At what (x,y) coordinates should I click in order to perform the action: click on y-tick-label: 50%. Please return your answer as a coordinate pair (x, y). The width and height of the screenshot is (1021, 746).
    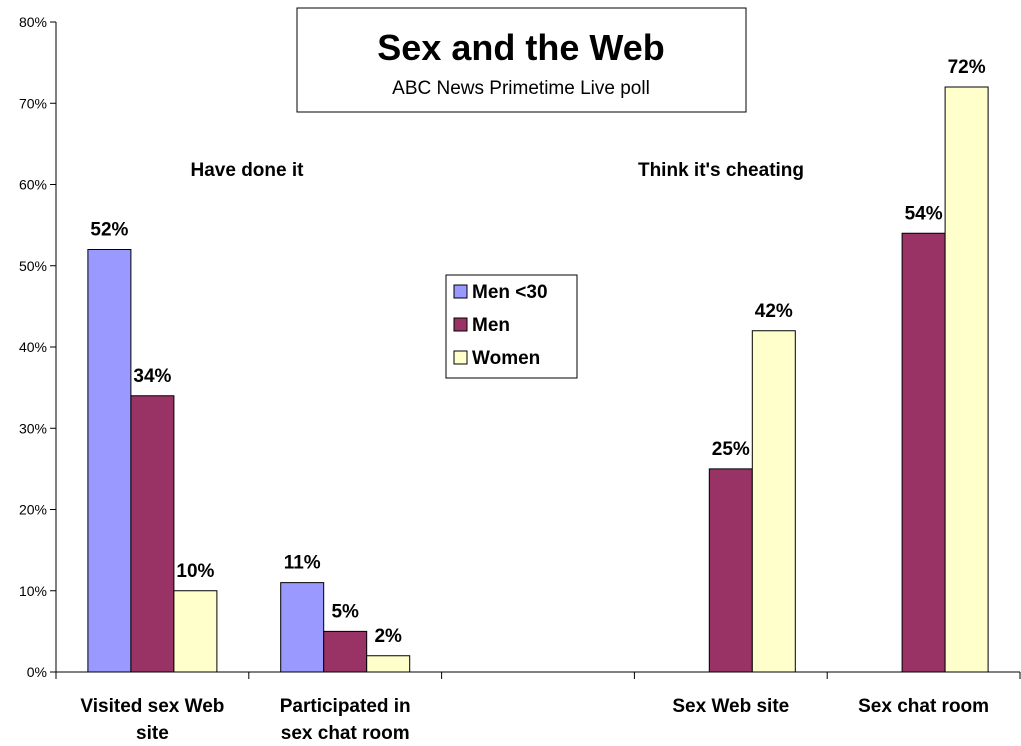
    Looking at the image, I should click on (33, 266).